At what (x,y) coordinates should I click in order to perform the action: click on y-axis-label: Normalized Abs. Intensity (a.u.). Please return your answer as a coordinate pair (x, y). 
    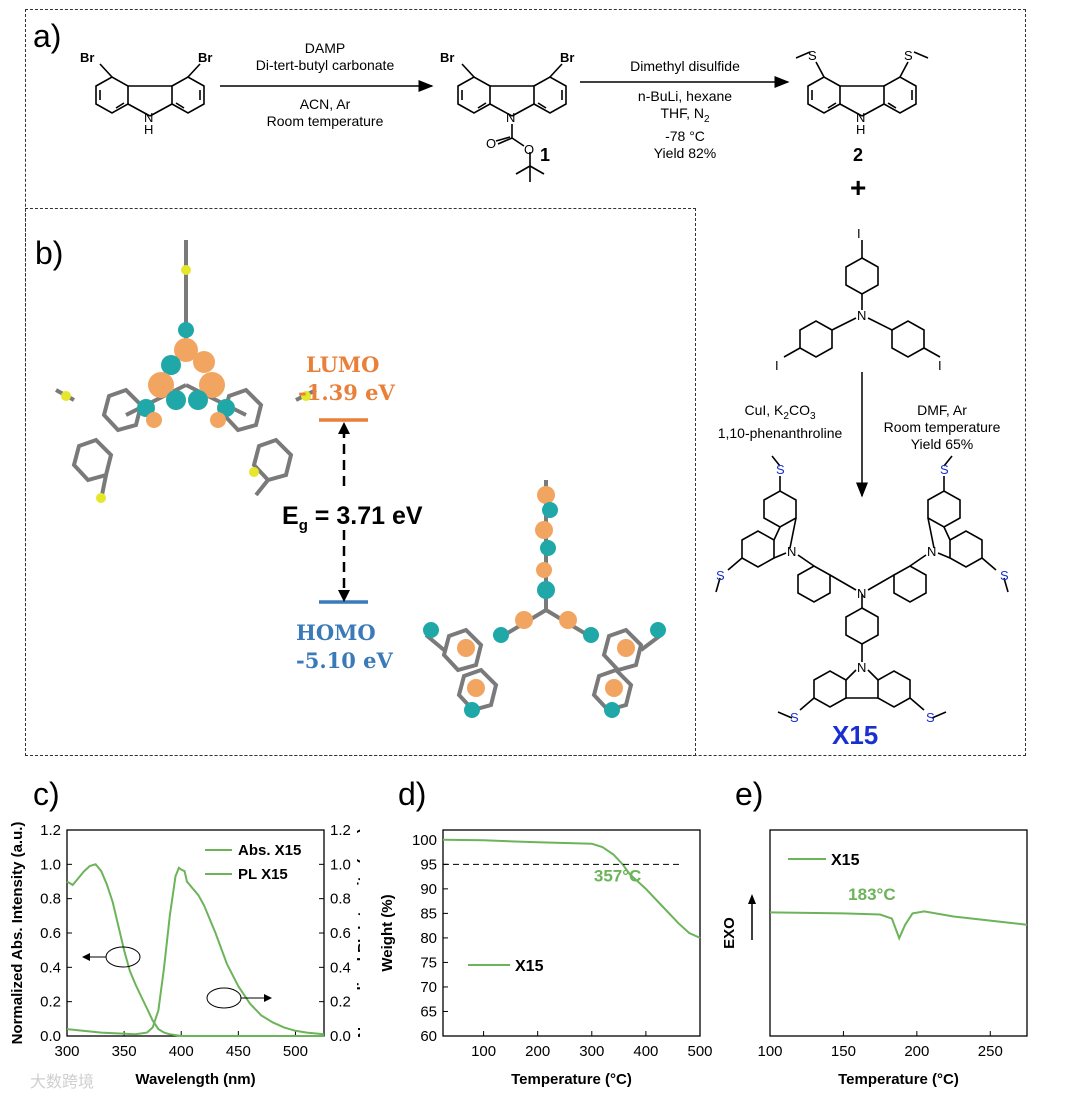
    Looking at the image, I should click on (17, 933).